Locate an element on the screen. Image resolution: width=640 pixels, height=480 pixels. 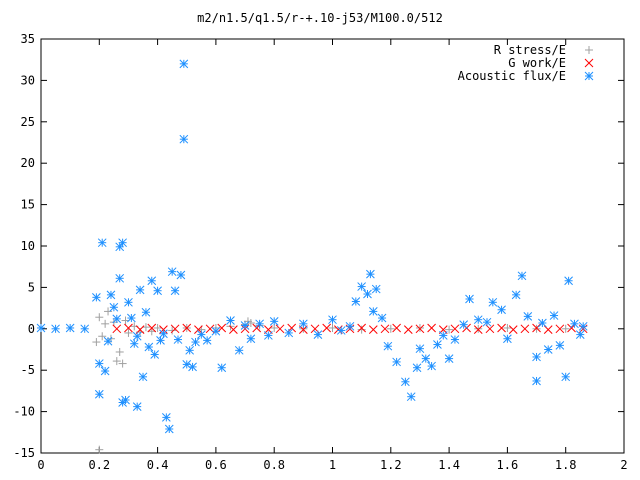
x-tick-label: 0.4 is located at coordinates (158, 465).